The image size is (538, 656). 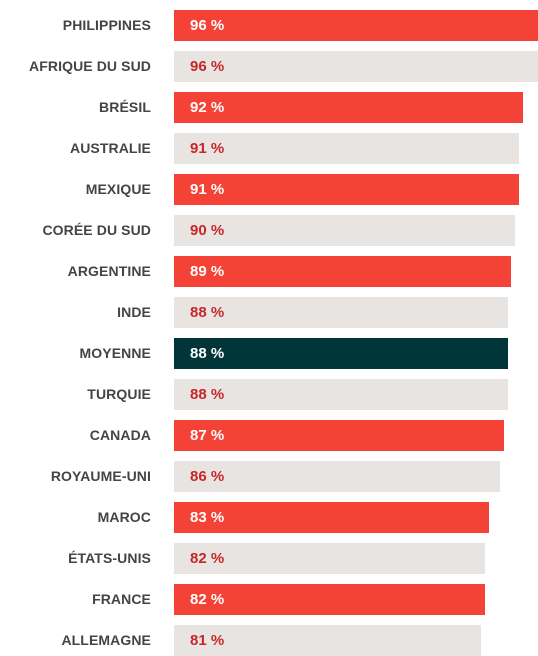 I want to click on bar-row: MAROC 83 %, so click(x=269, y=517).